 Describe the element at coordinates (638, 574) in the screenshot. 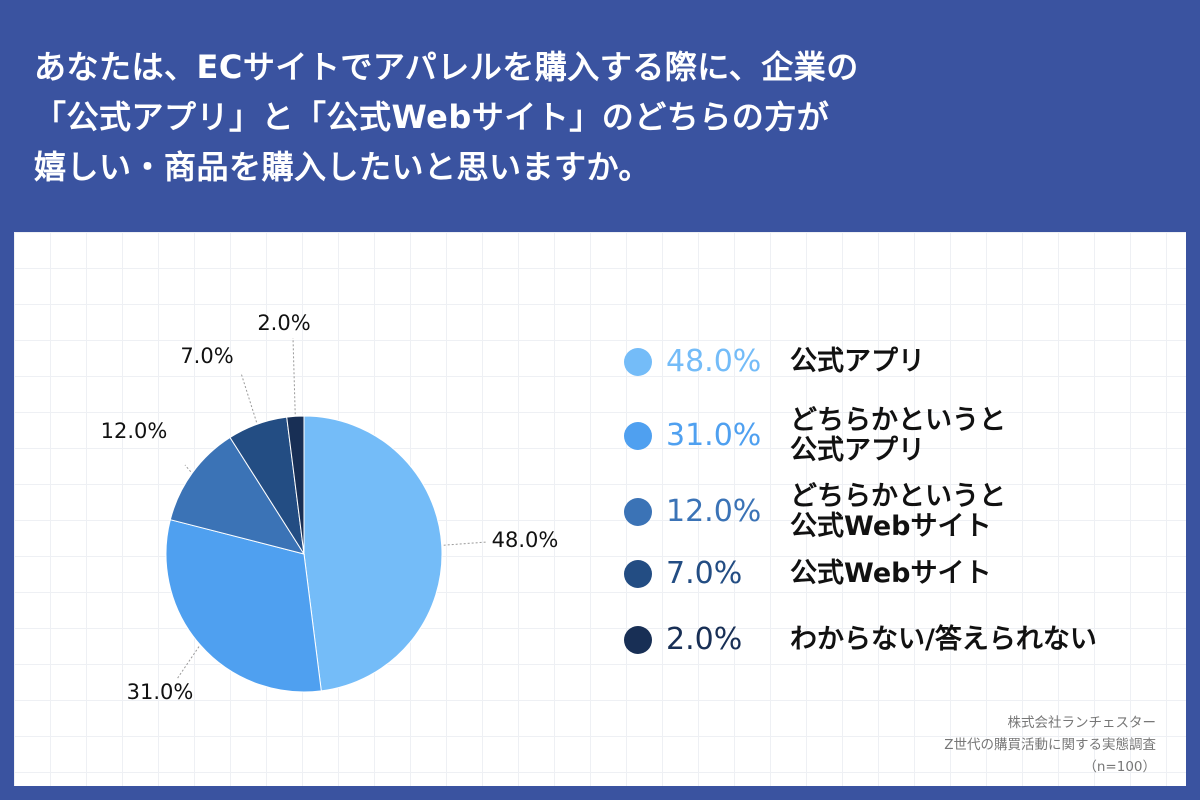

I see `legend-swatch-web` at that location.